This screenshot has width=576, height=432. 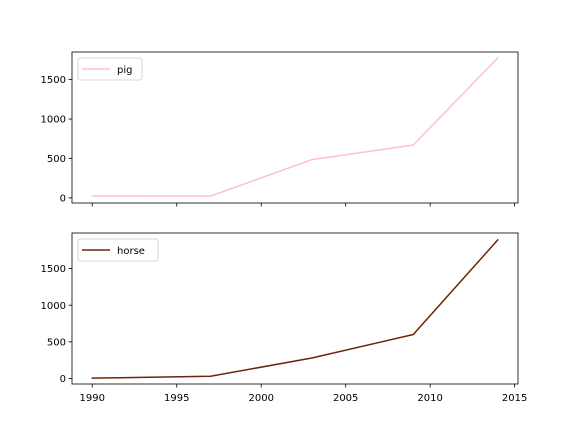 What do you see at coordinates (176, 398) in the screenshot?
I see `x-tick-label: 1995` at bounding box center [176, 398].